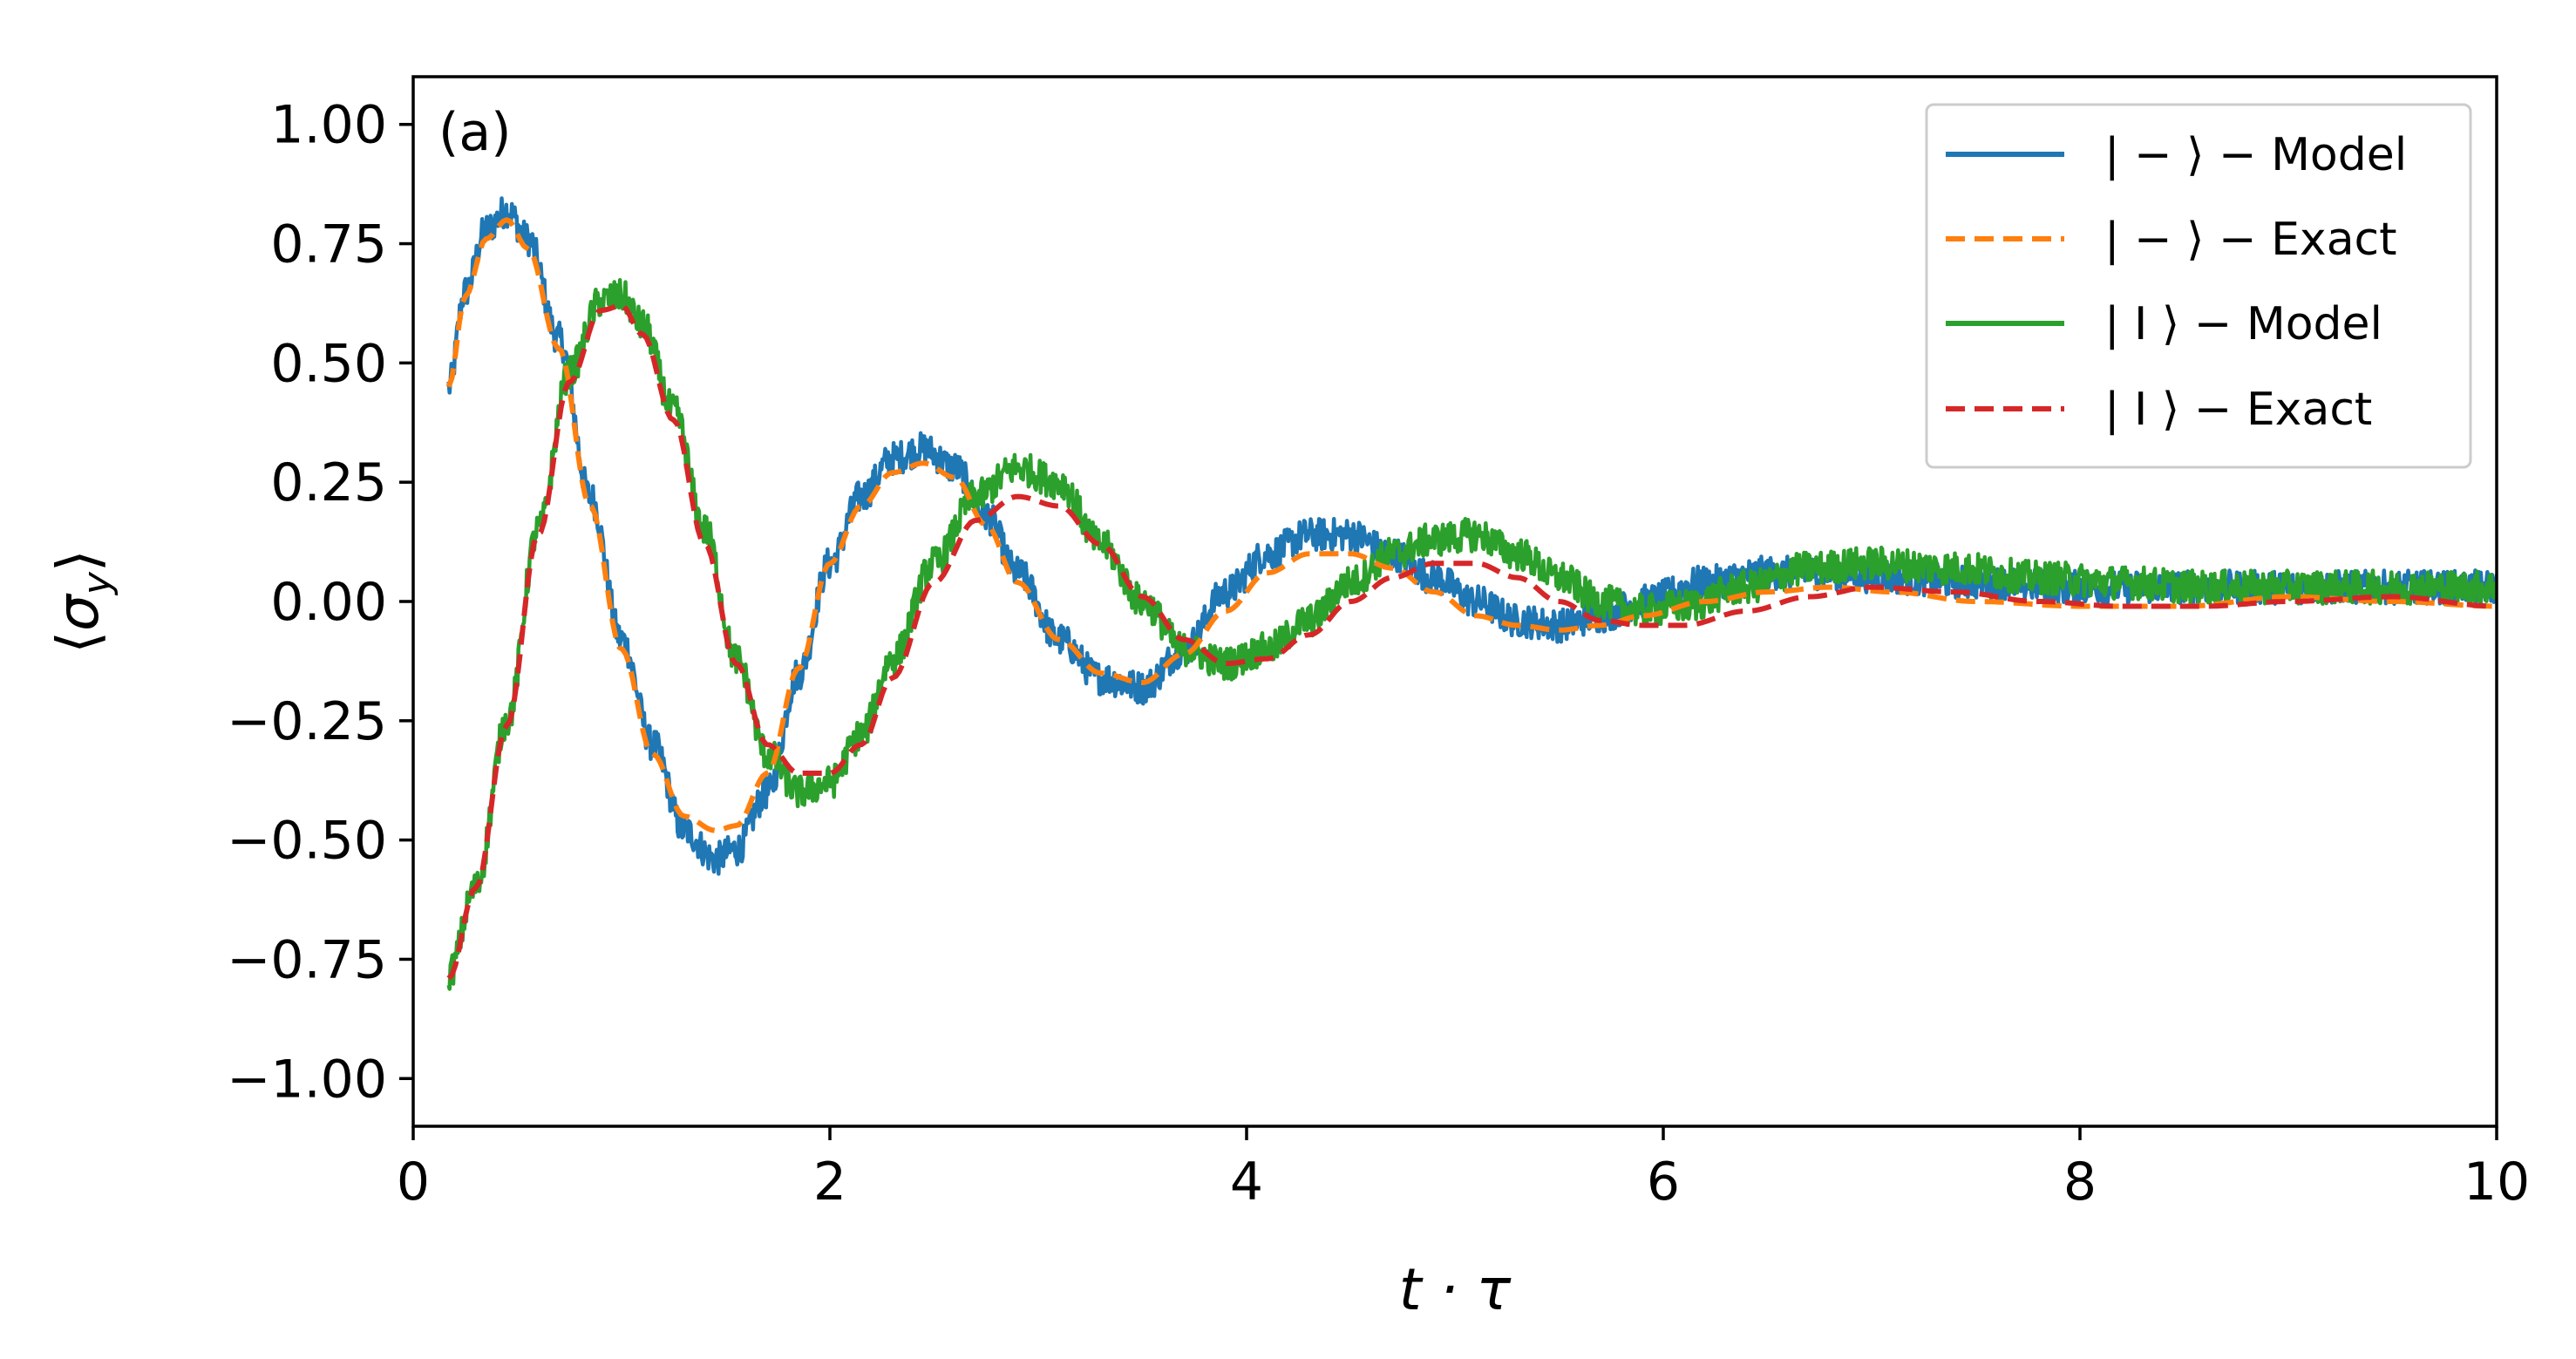  I want to click on y-tick-label: 0.00, so click(328, 602).